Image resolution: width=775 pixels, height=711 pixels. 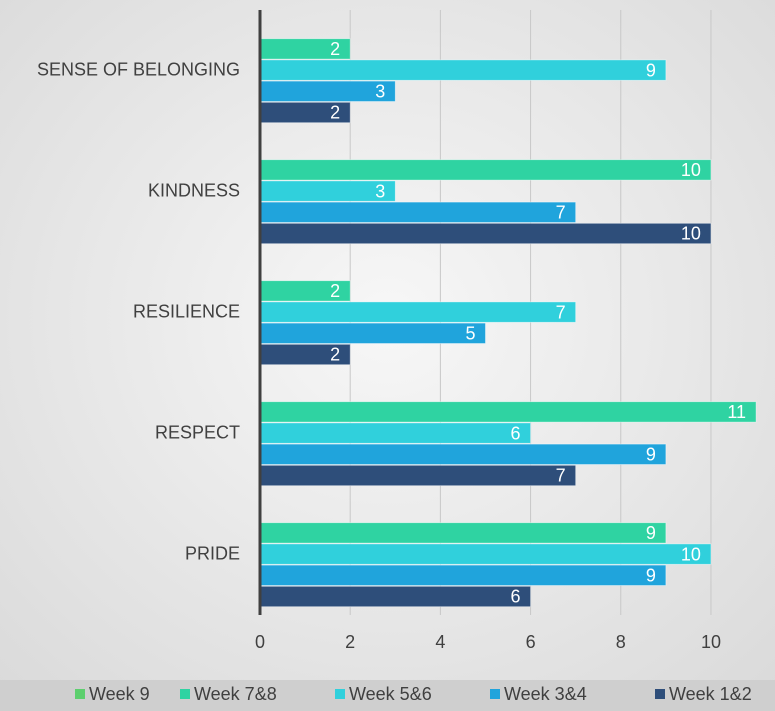 What do you see at coordinates (119, 694) in the screenshot?
I see `legend-label: Week 9` at bounding box center [119, 694].